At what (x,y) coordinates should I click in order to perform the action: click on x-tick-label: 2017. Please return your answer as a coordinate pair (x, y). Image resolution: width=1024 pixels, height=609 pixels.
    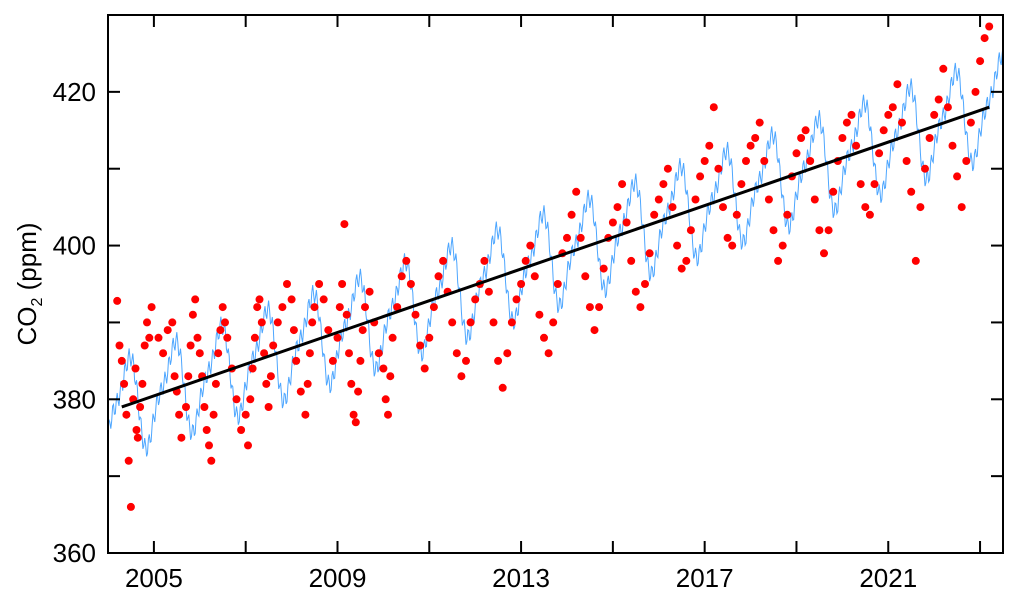
    Looking at the image, I should click on (705, 578).